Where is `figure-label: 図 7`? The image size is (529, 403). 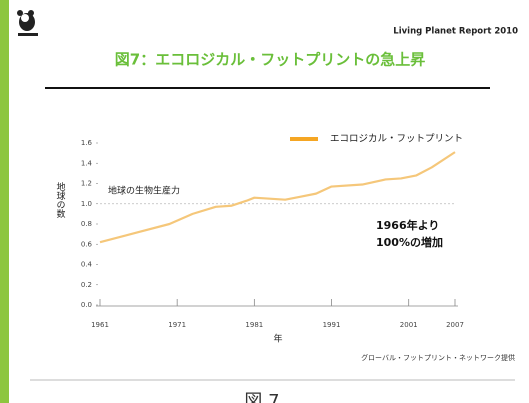 figure-label: 図 7 is located at coordinates (261, 397).